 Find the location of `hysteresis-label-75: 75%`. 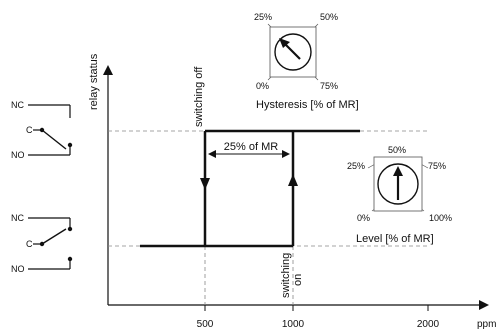

hysteresis-label-75: 75% is located at coordinates (329, 86).